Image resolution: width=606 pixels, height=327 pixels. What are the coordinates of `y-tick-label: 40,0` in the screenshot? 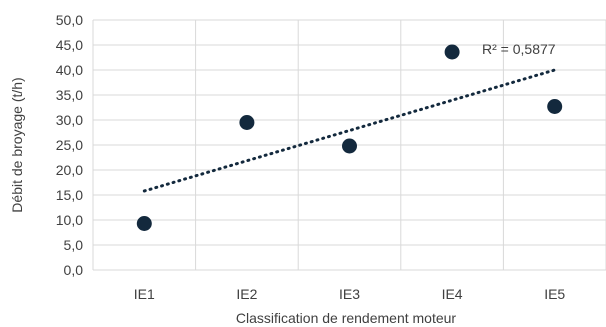 It's located at (69, 70).